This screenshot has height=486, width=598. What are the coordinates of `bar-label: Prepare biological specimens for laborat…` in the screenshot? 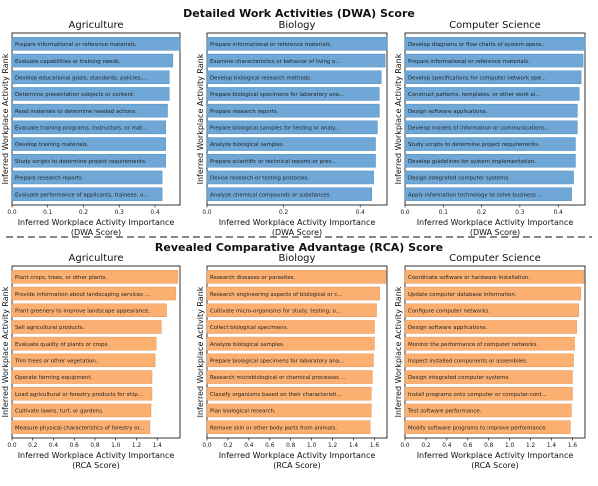 It's located at (277, 95).